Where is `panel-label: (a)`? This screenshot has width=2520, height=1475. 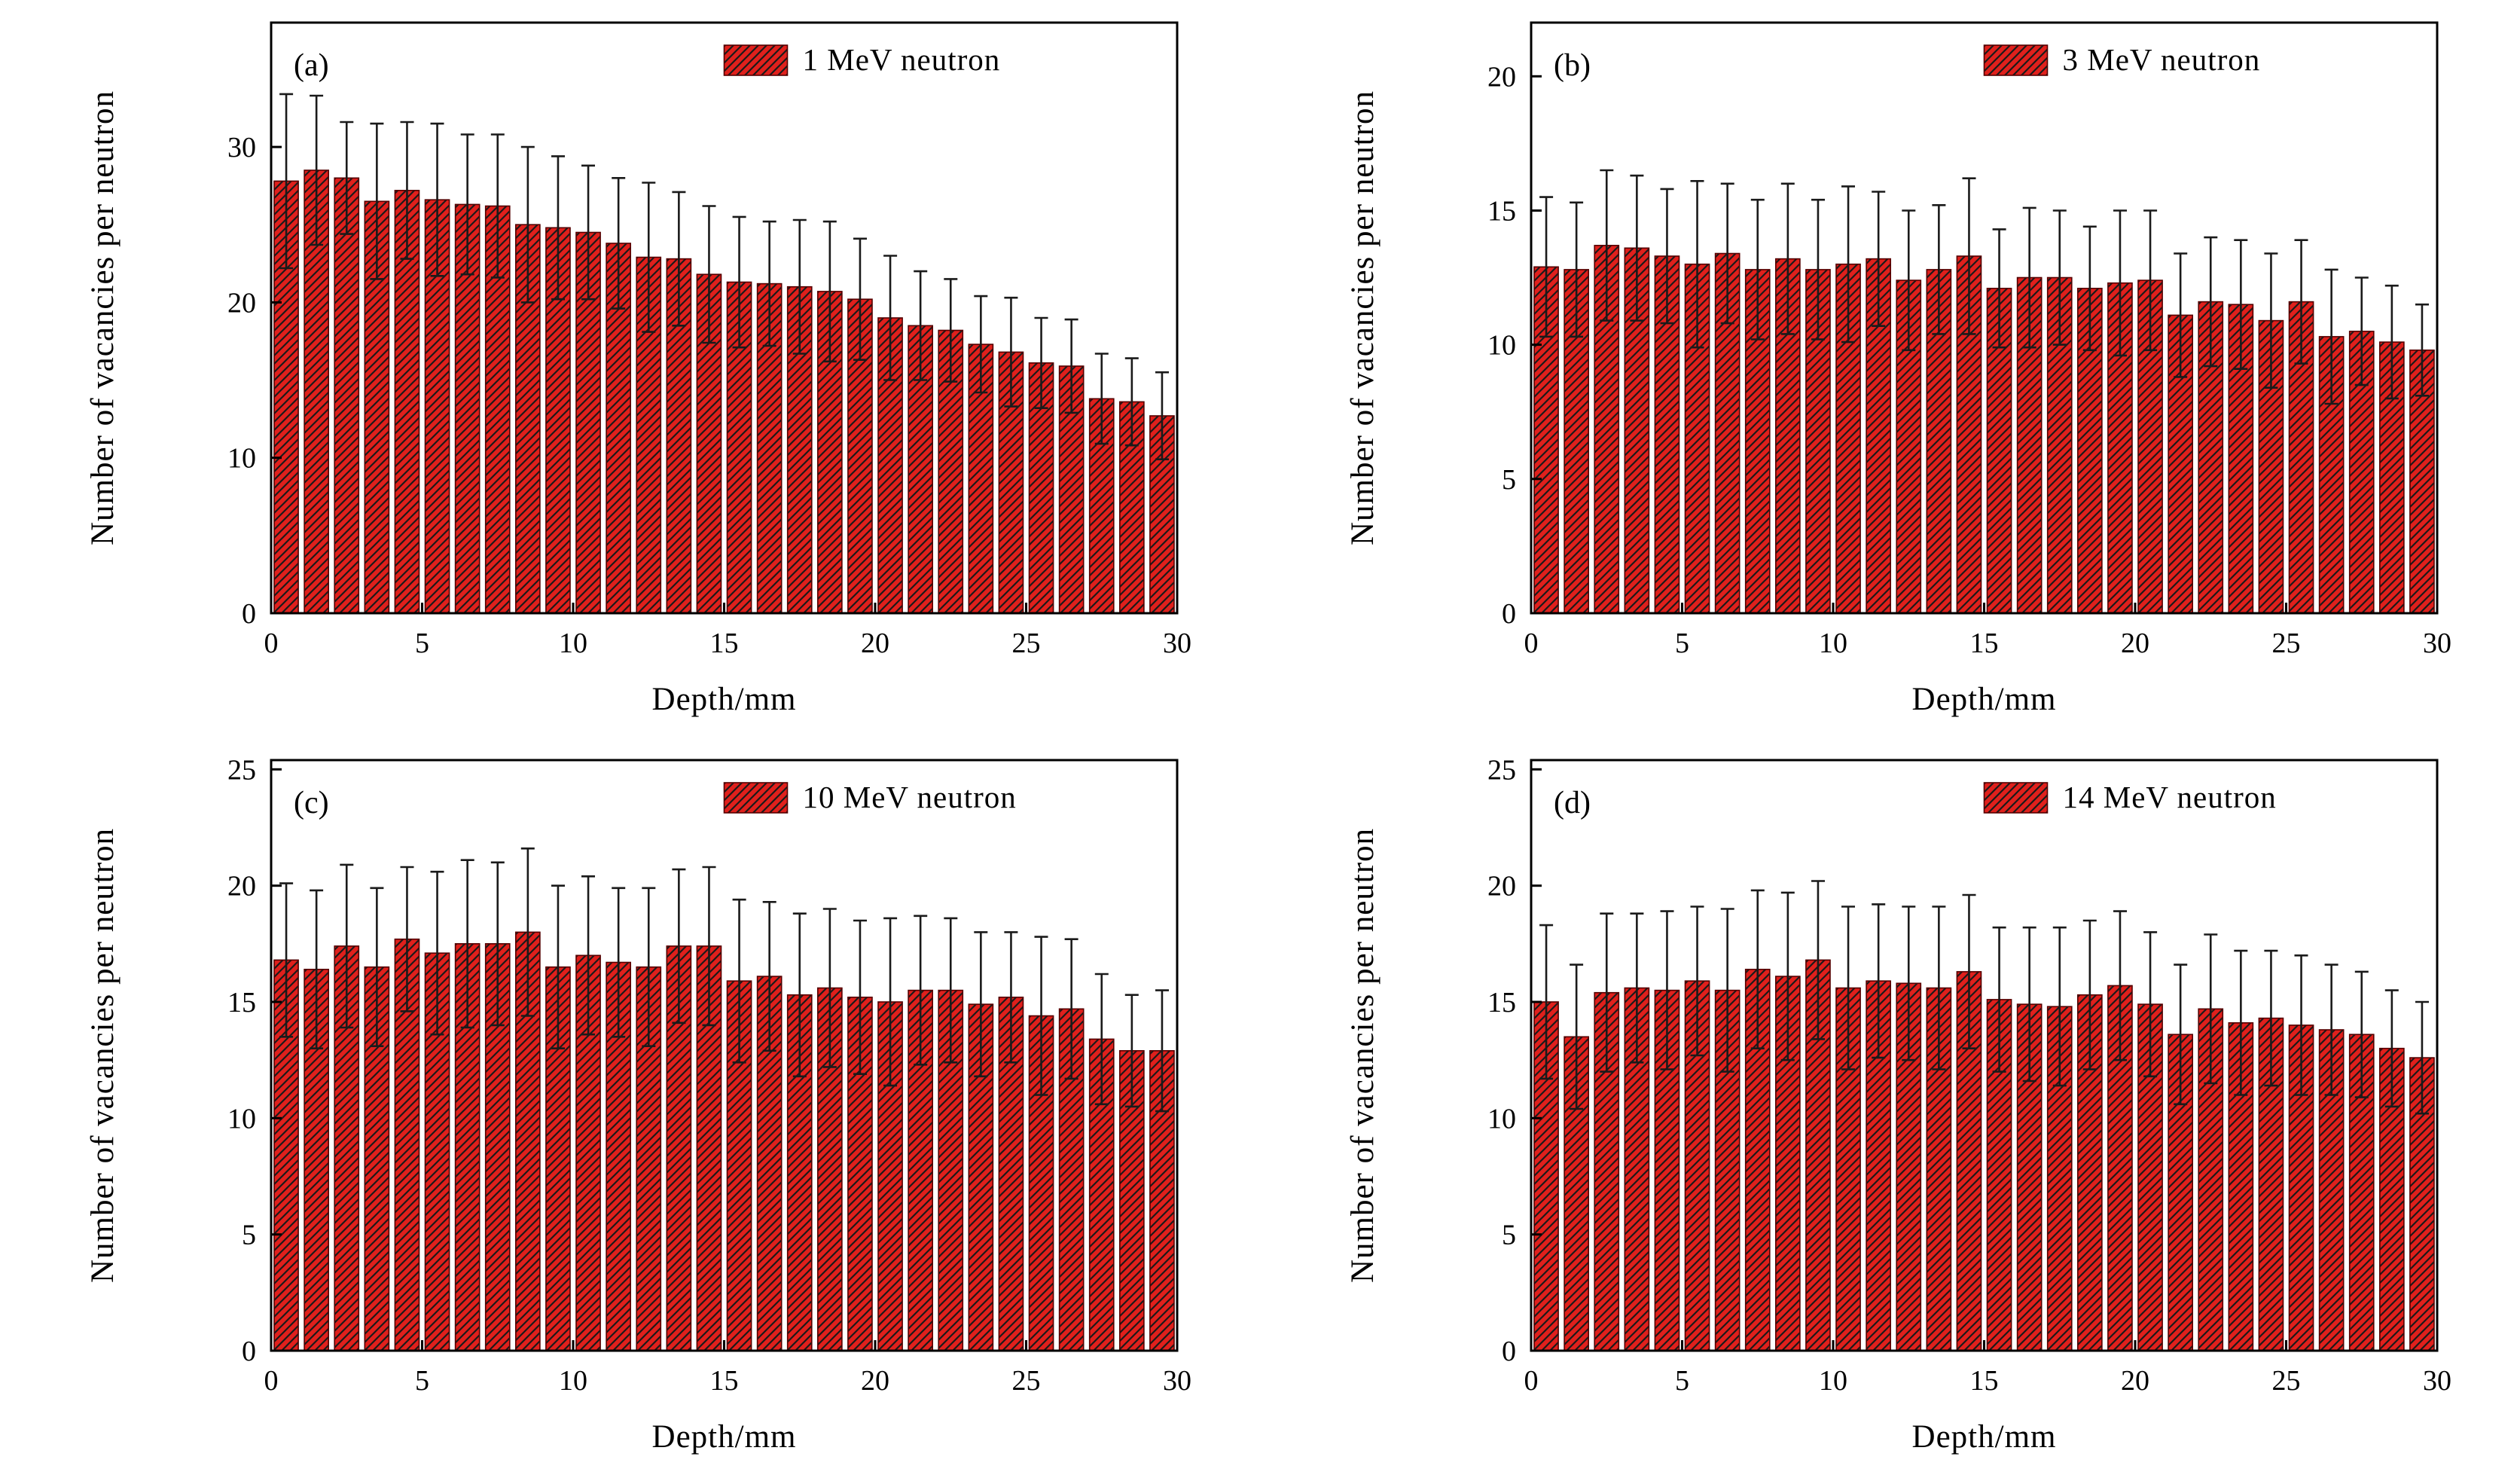 panel-label: (a) is located at coordinates (311, 65).